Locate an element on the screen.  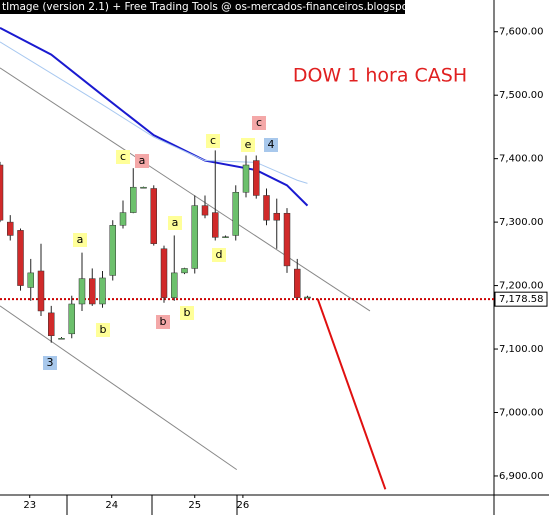
y-tick-label: 7,300.00 is located at coordinates (521, 222).